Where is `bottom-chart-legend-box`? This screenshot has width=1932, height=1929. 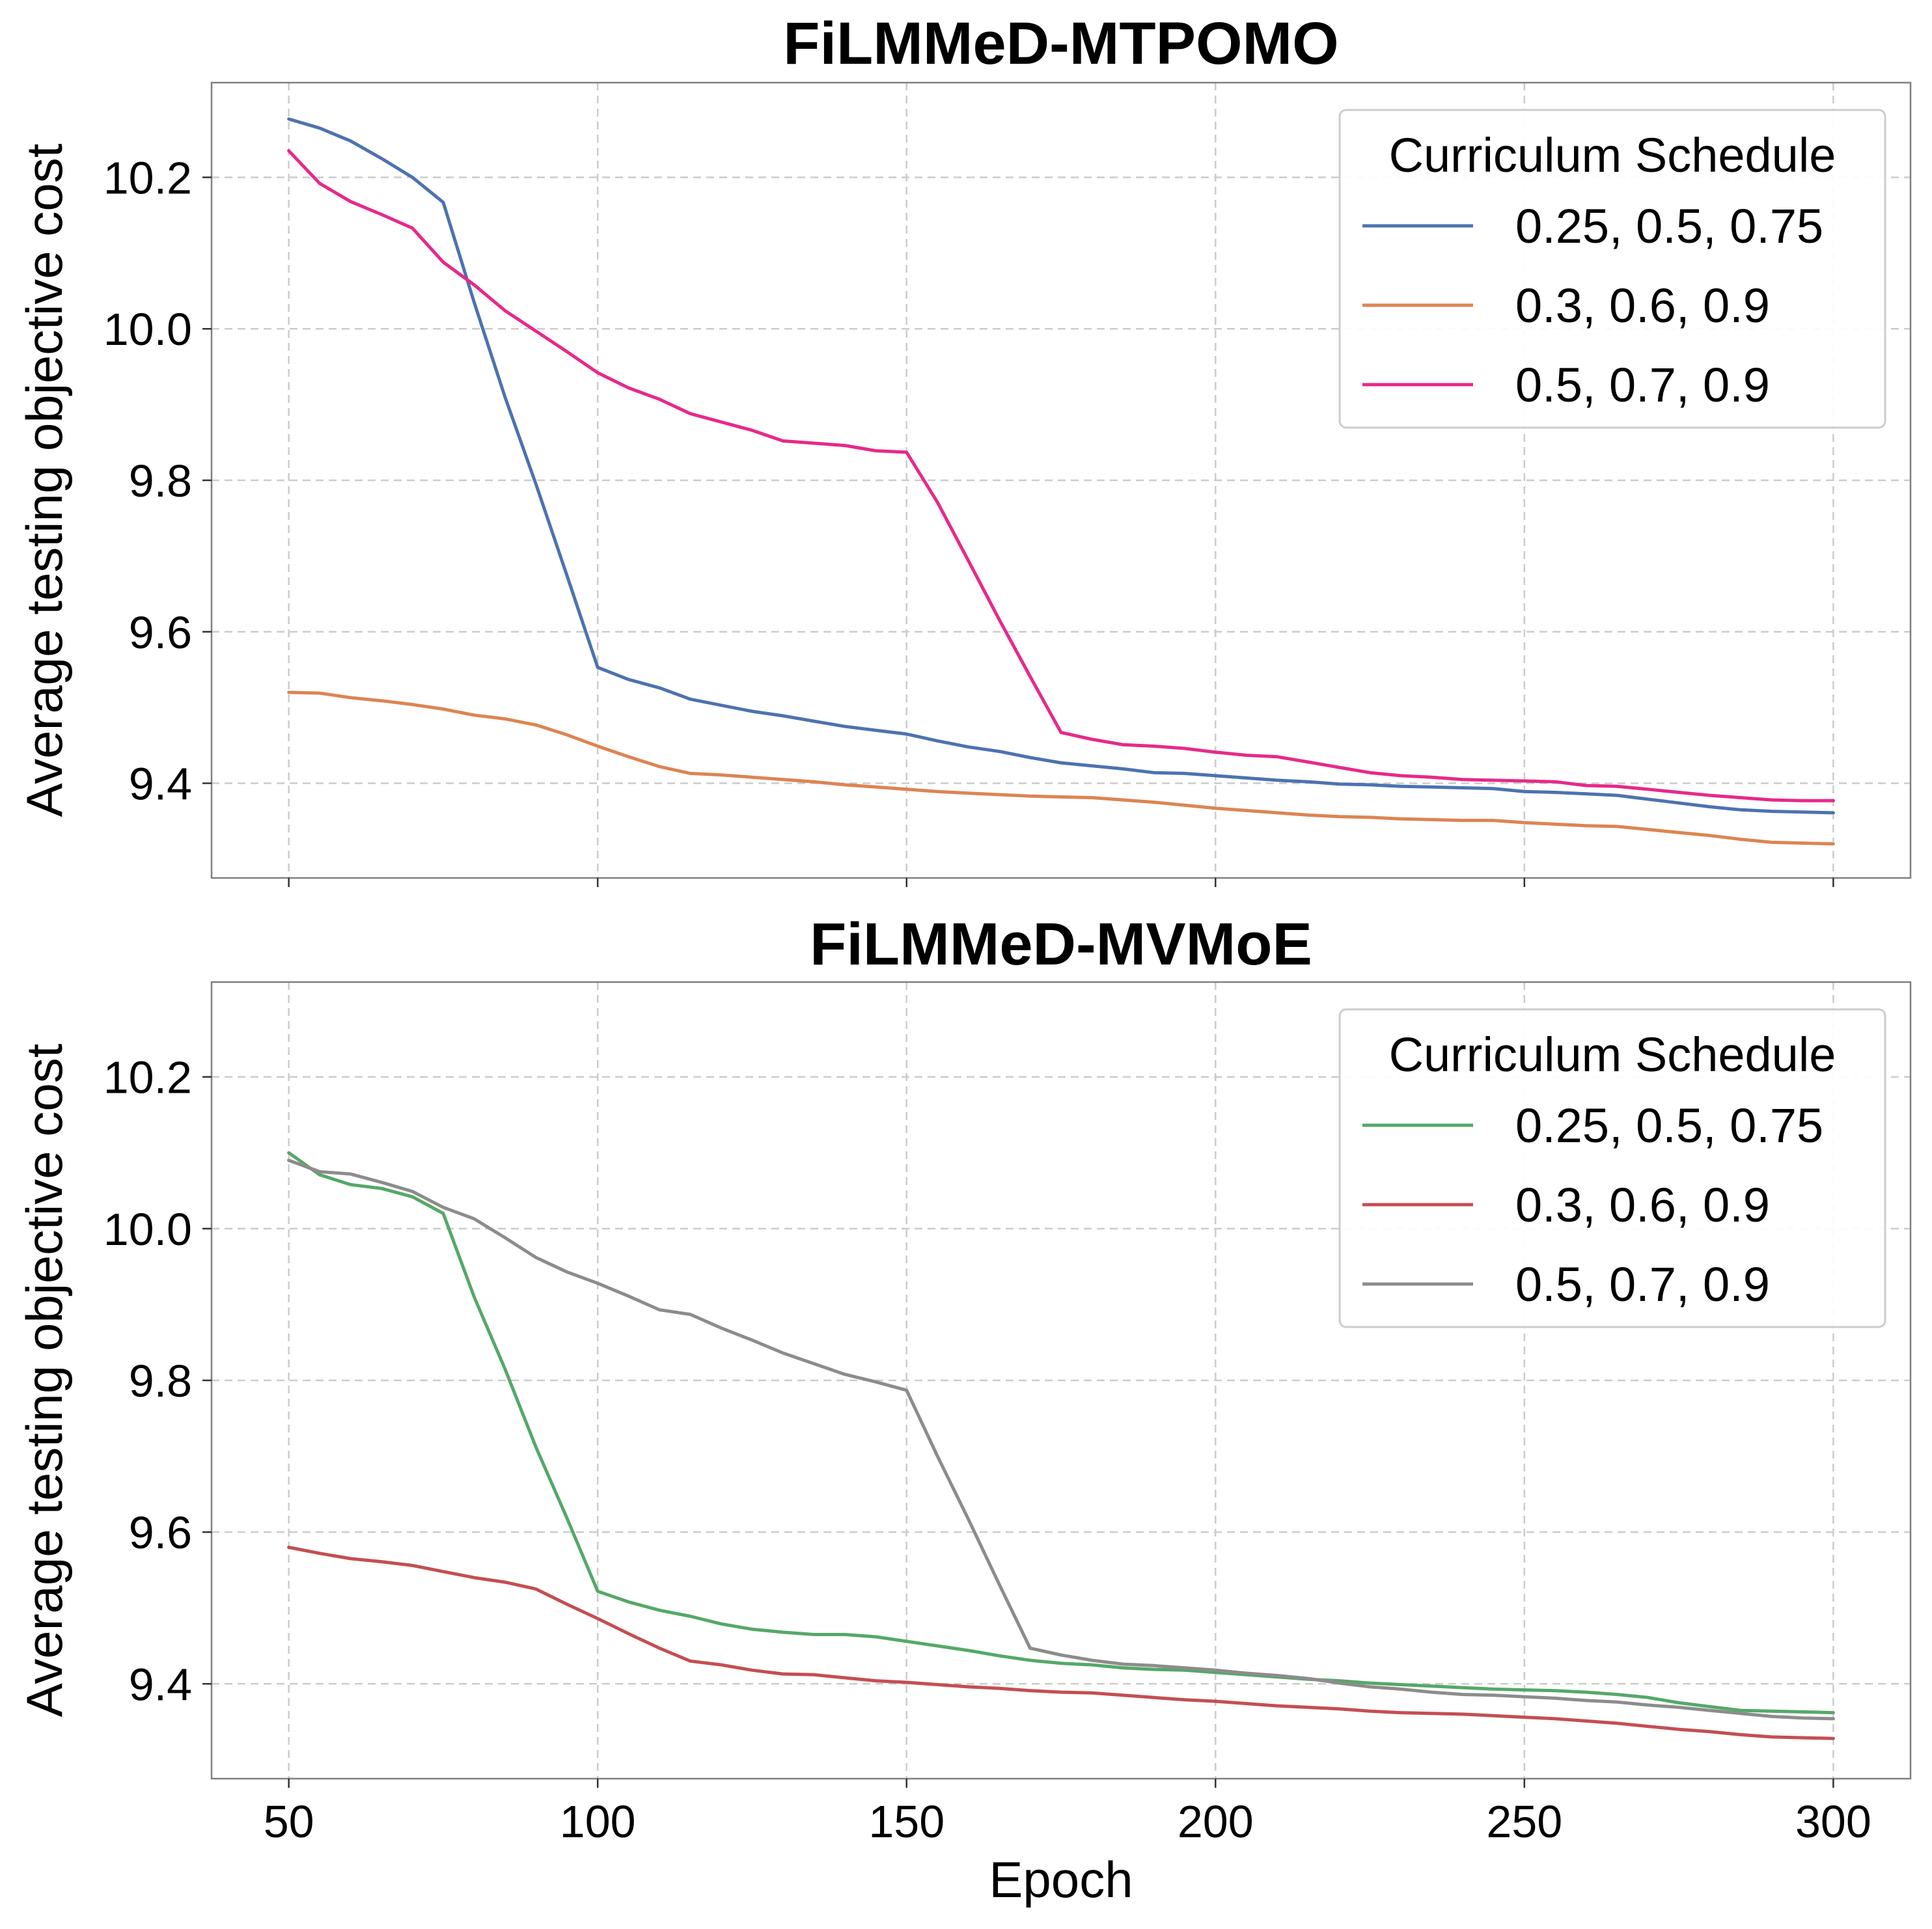
bottom-chart-legend-box is located at coordinates (1612, 1168).